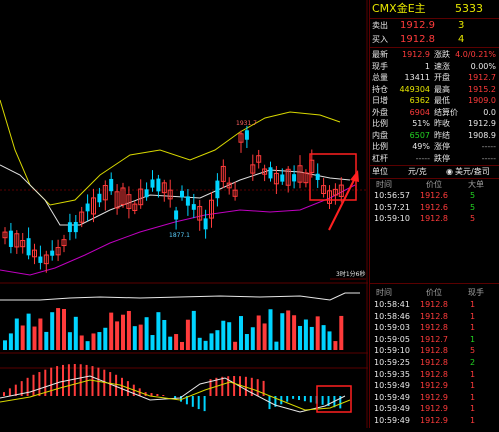 The image size is (499, 432). I want to click on stat-label: 涨跌, so click(442, 54).